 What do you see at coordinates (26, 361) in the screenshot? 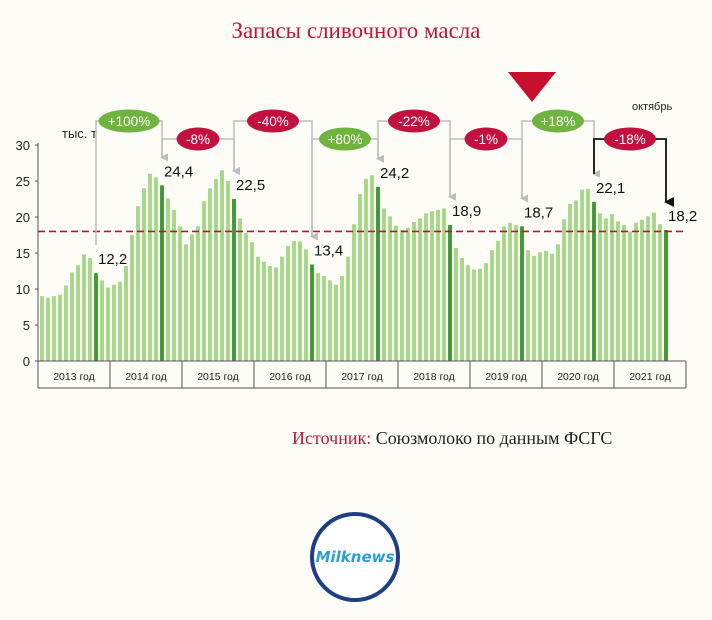
I see `y-tick-label: 0` at bounding box center [26, 361].